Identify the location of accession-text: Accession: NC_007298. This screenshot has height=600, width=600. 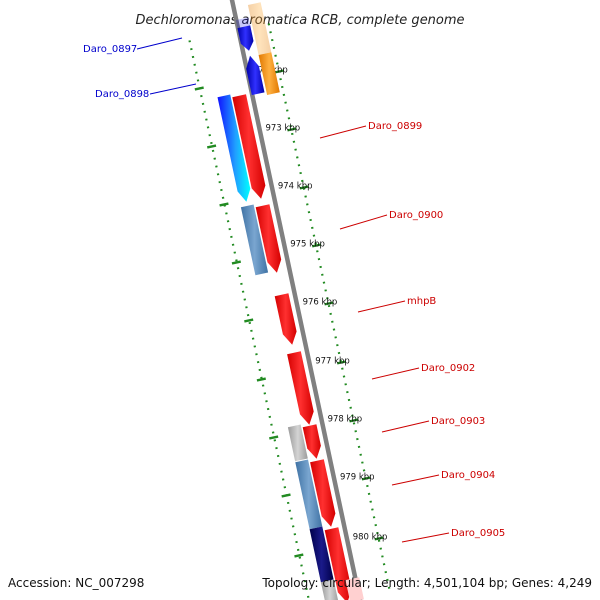
(76, 583).